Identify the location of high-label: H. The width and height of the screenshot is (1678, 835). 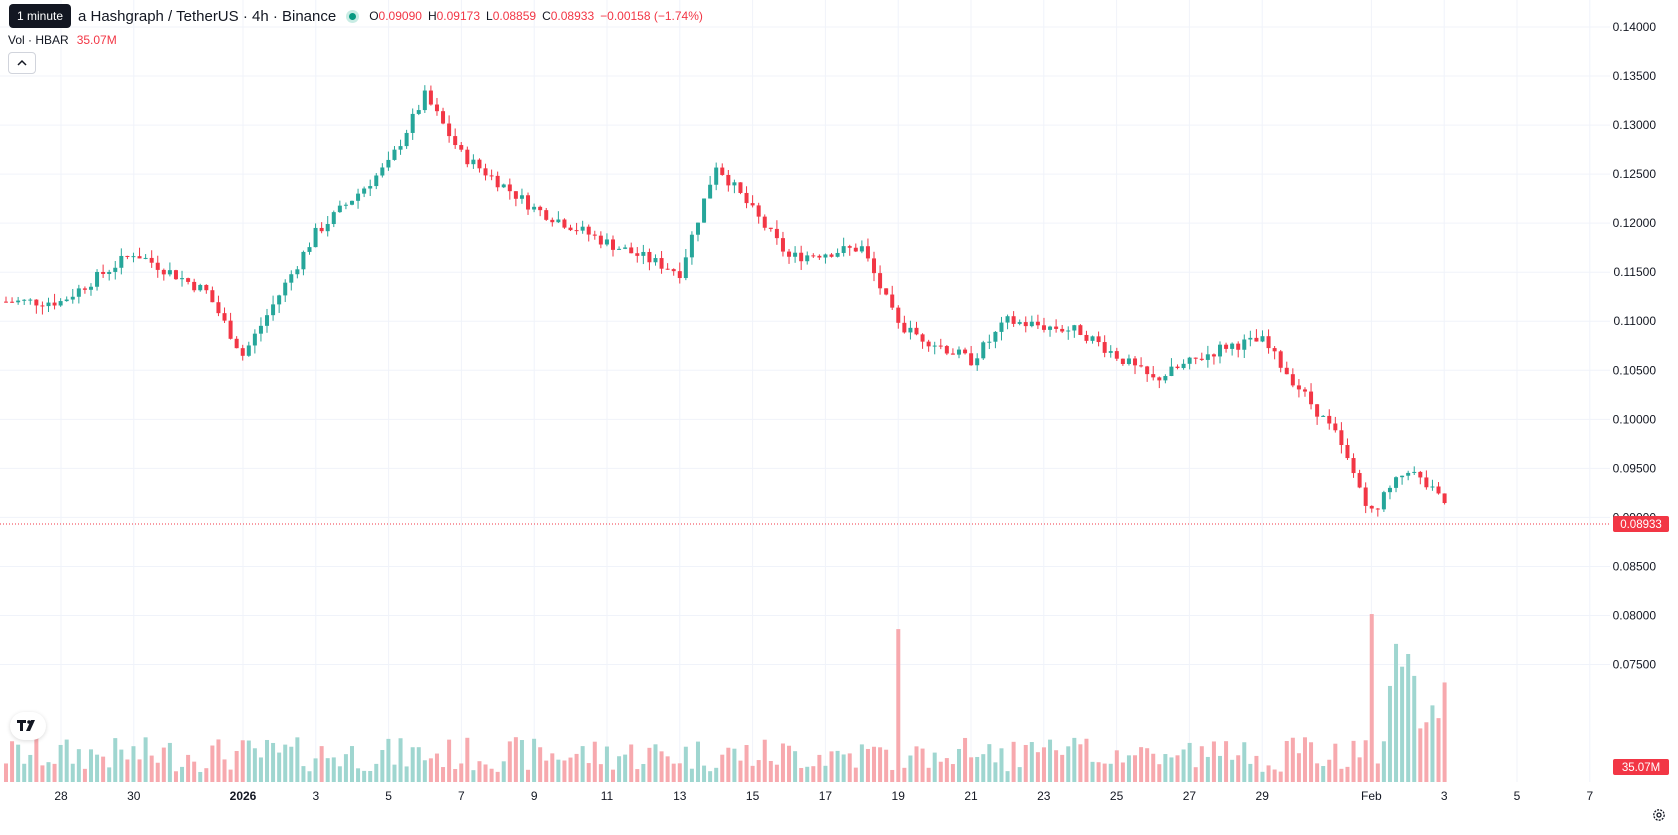
(432, 16).